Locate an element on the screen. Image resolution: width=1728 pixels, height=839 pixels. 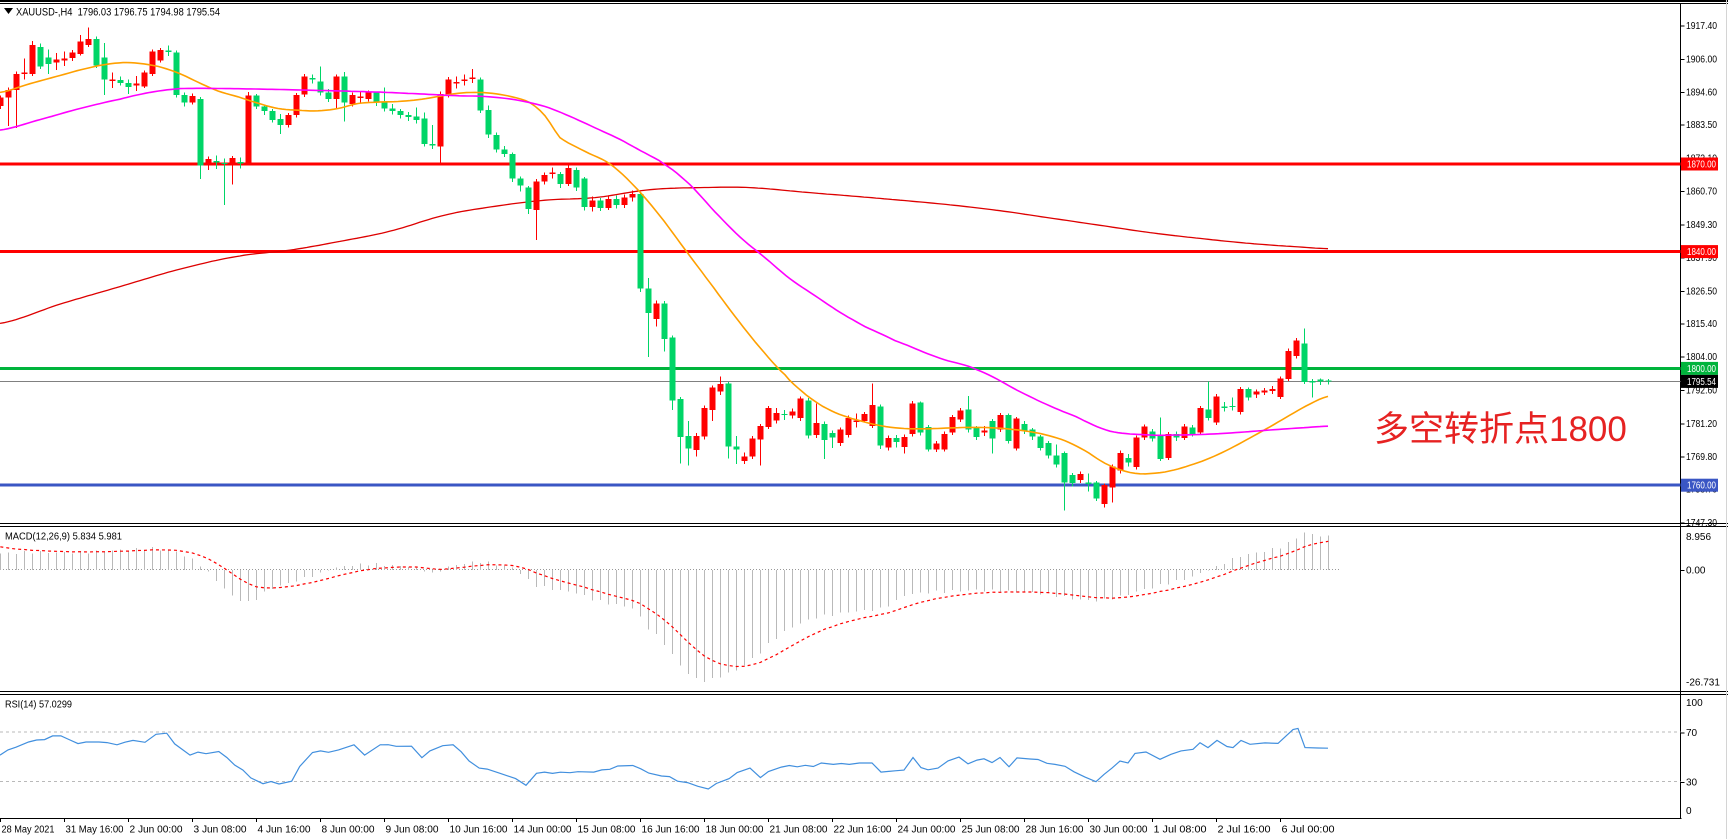
svg-text: 1781.20 is located at coordinates (1701, 424).